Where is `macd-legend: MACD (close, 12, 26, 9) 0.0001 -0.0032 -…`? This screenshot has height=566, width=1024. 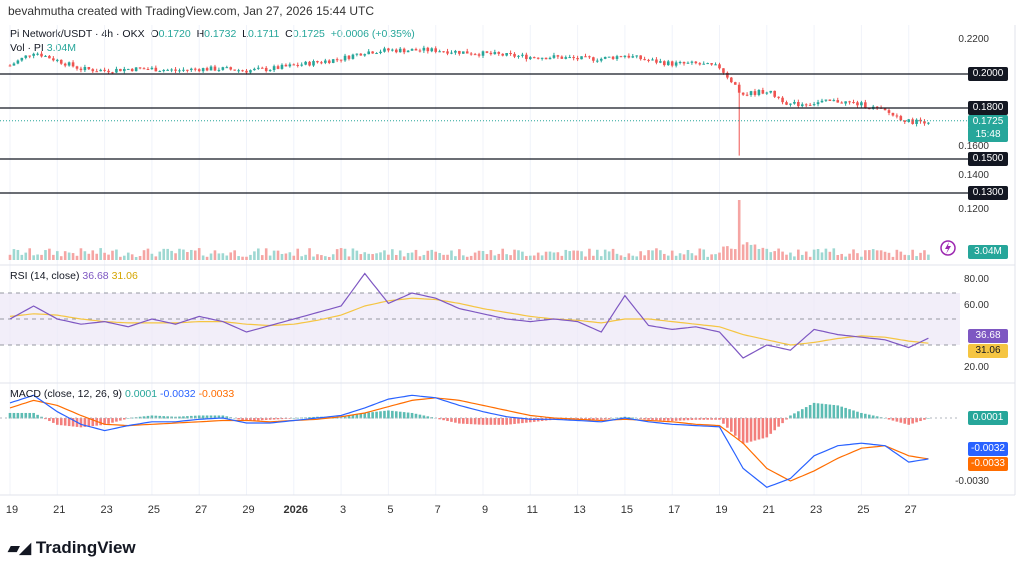 macd-legend: MACD (close, 12, 26, 9) 0.0001 -0.0032 -… is located at coordinates (122, 394).